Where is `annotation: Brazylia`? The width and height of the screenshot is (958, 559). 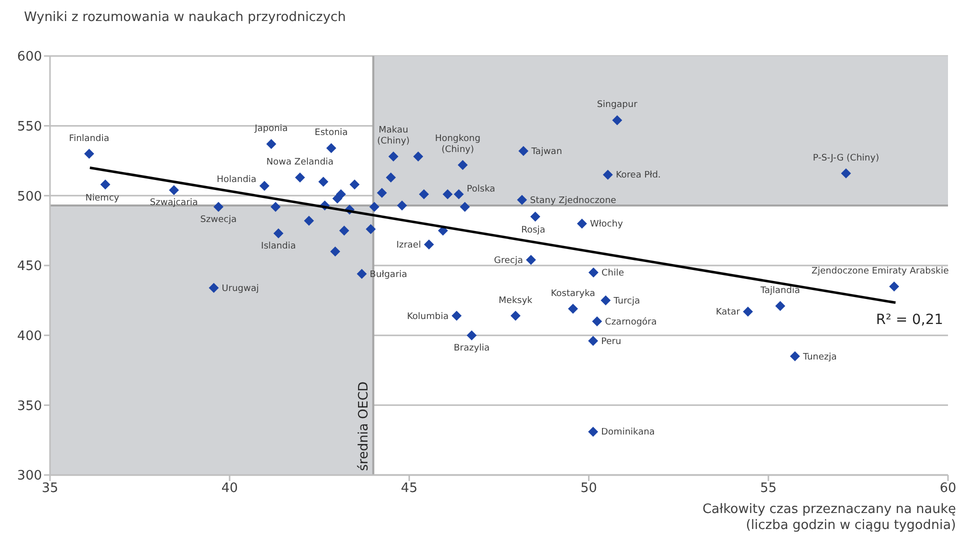 annotation: Brazylia is located at coordinates (472, 348).